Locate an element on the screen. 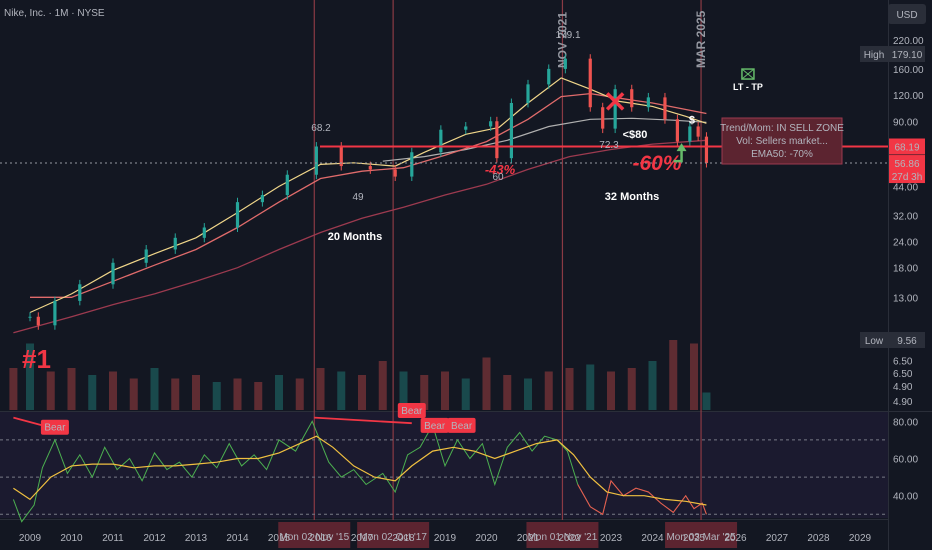 The image size is (932, 550). duration-a: 20 Months is located at coordinates (355, 237).